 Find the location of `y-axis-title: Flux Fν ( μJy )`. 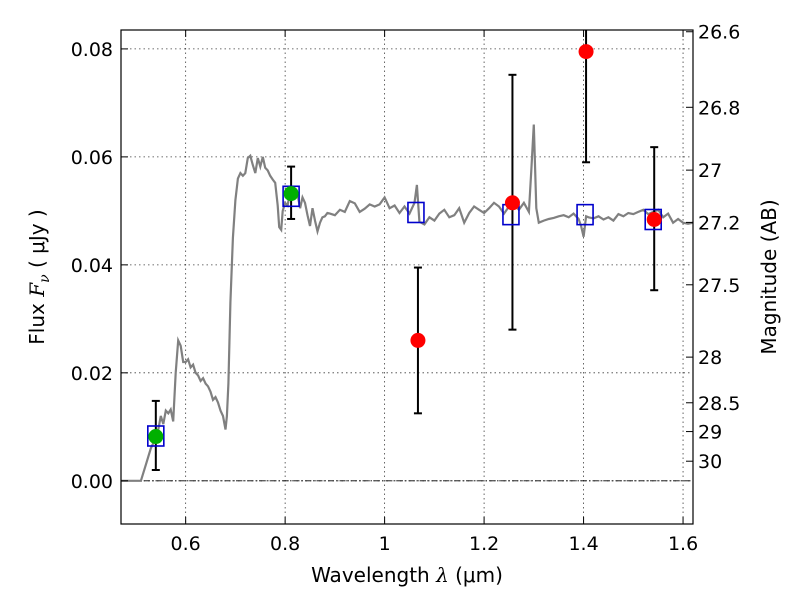

y-axis-title: Flux Fν ( μJy ) is located at coordinates (39, 276).